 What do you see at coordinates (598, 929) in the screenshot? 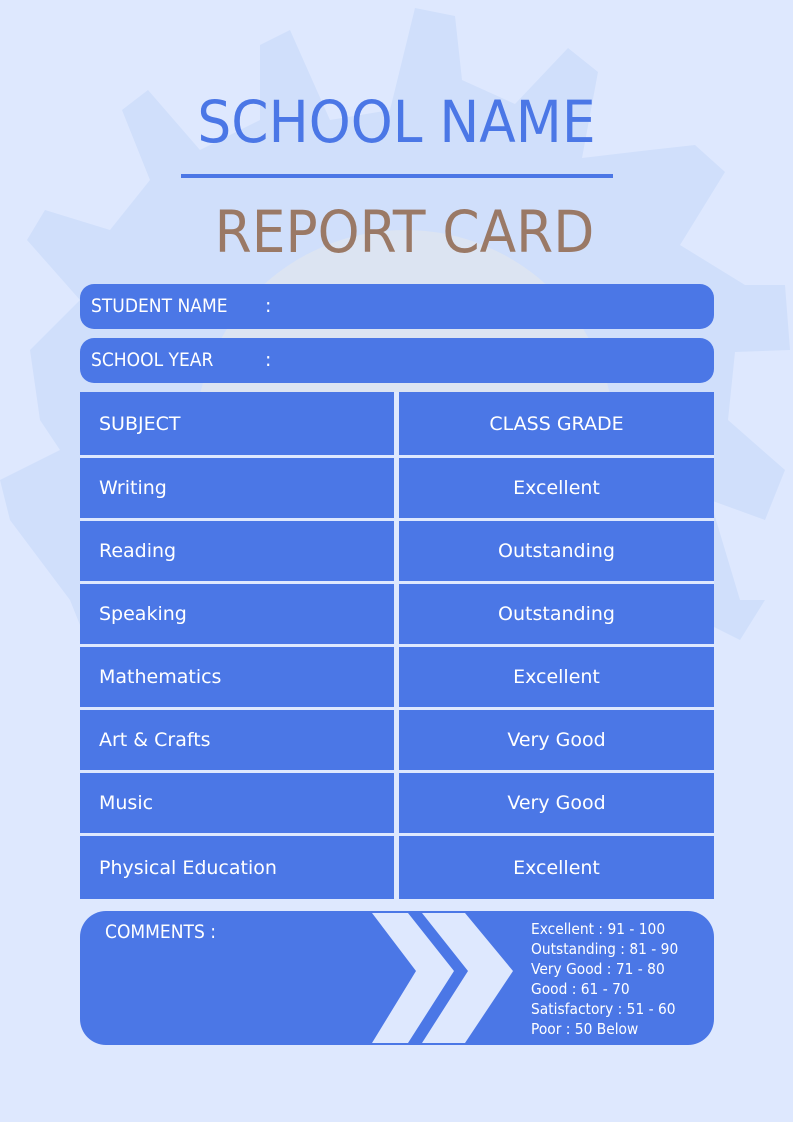
I see `grading-scale-item: Excellent : 91 - 100` at bounding box center [598, 929].